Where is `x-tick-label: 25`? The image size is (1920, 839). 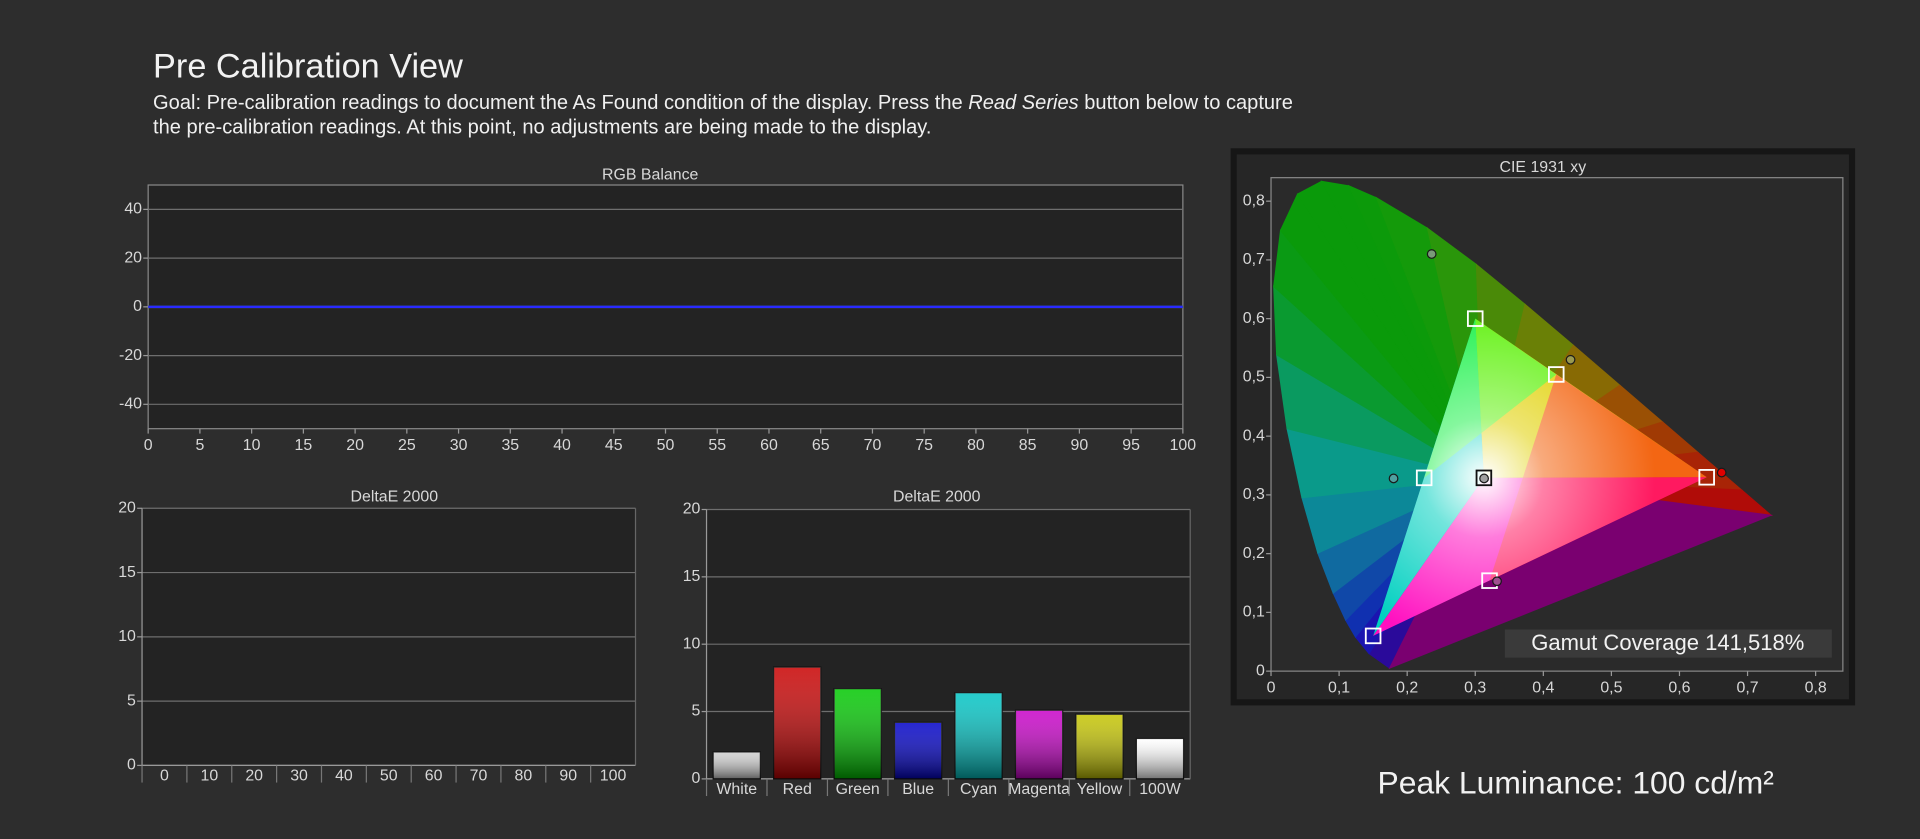 x-tick-label: 25 is located at coordinates (407, 445).